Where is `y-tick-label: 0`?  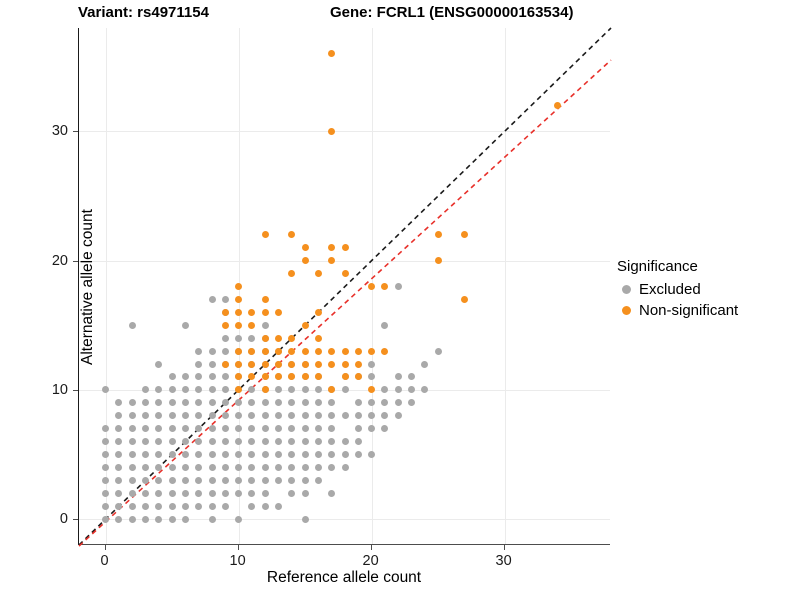 y-tick-label: 0 is located at coordinates (63, 519).